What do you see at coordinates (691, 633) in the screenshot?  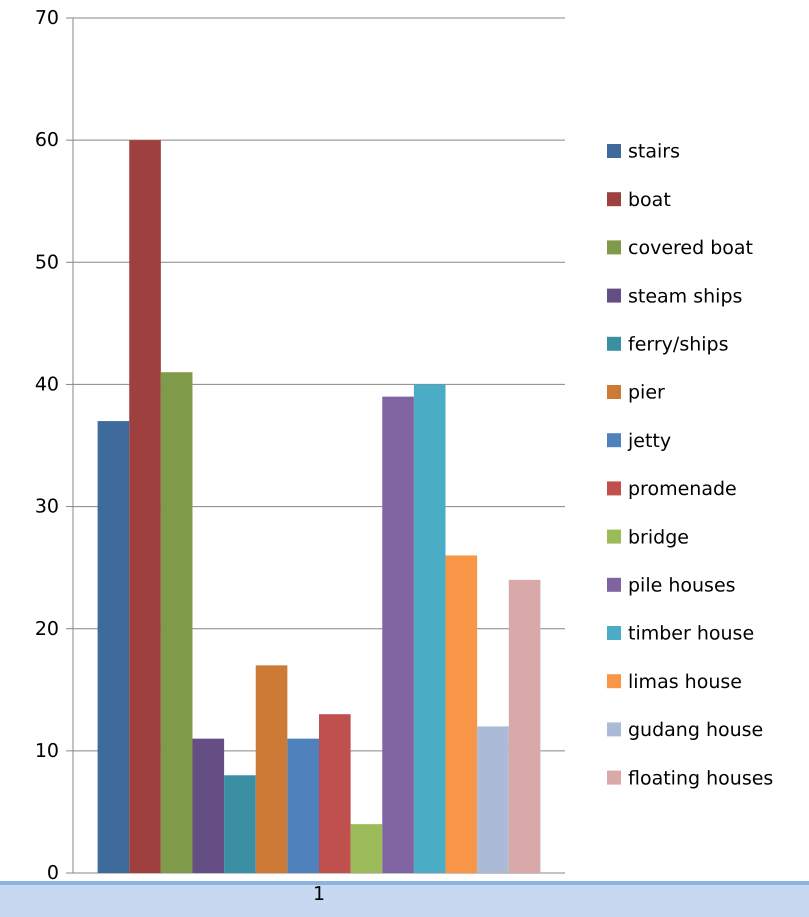 I see `legend-label: timber house` at bounding box center [691, 633].